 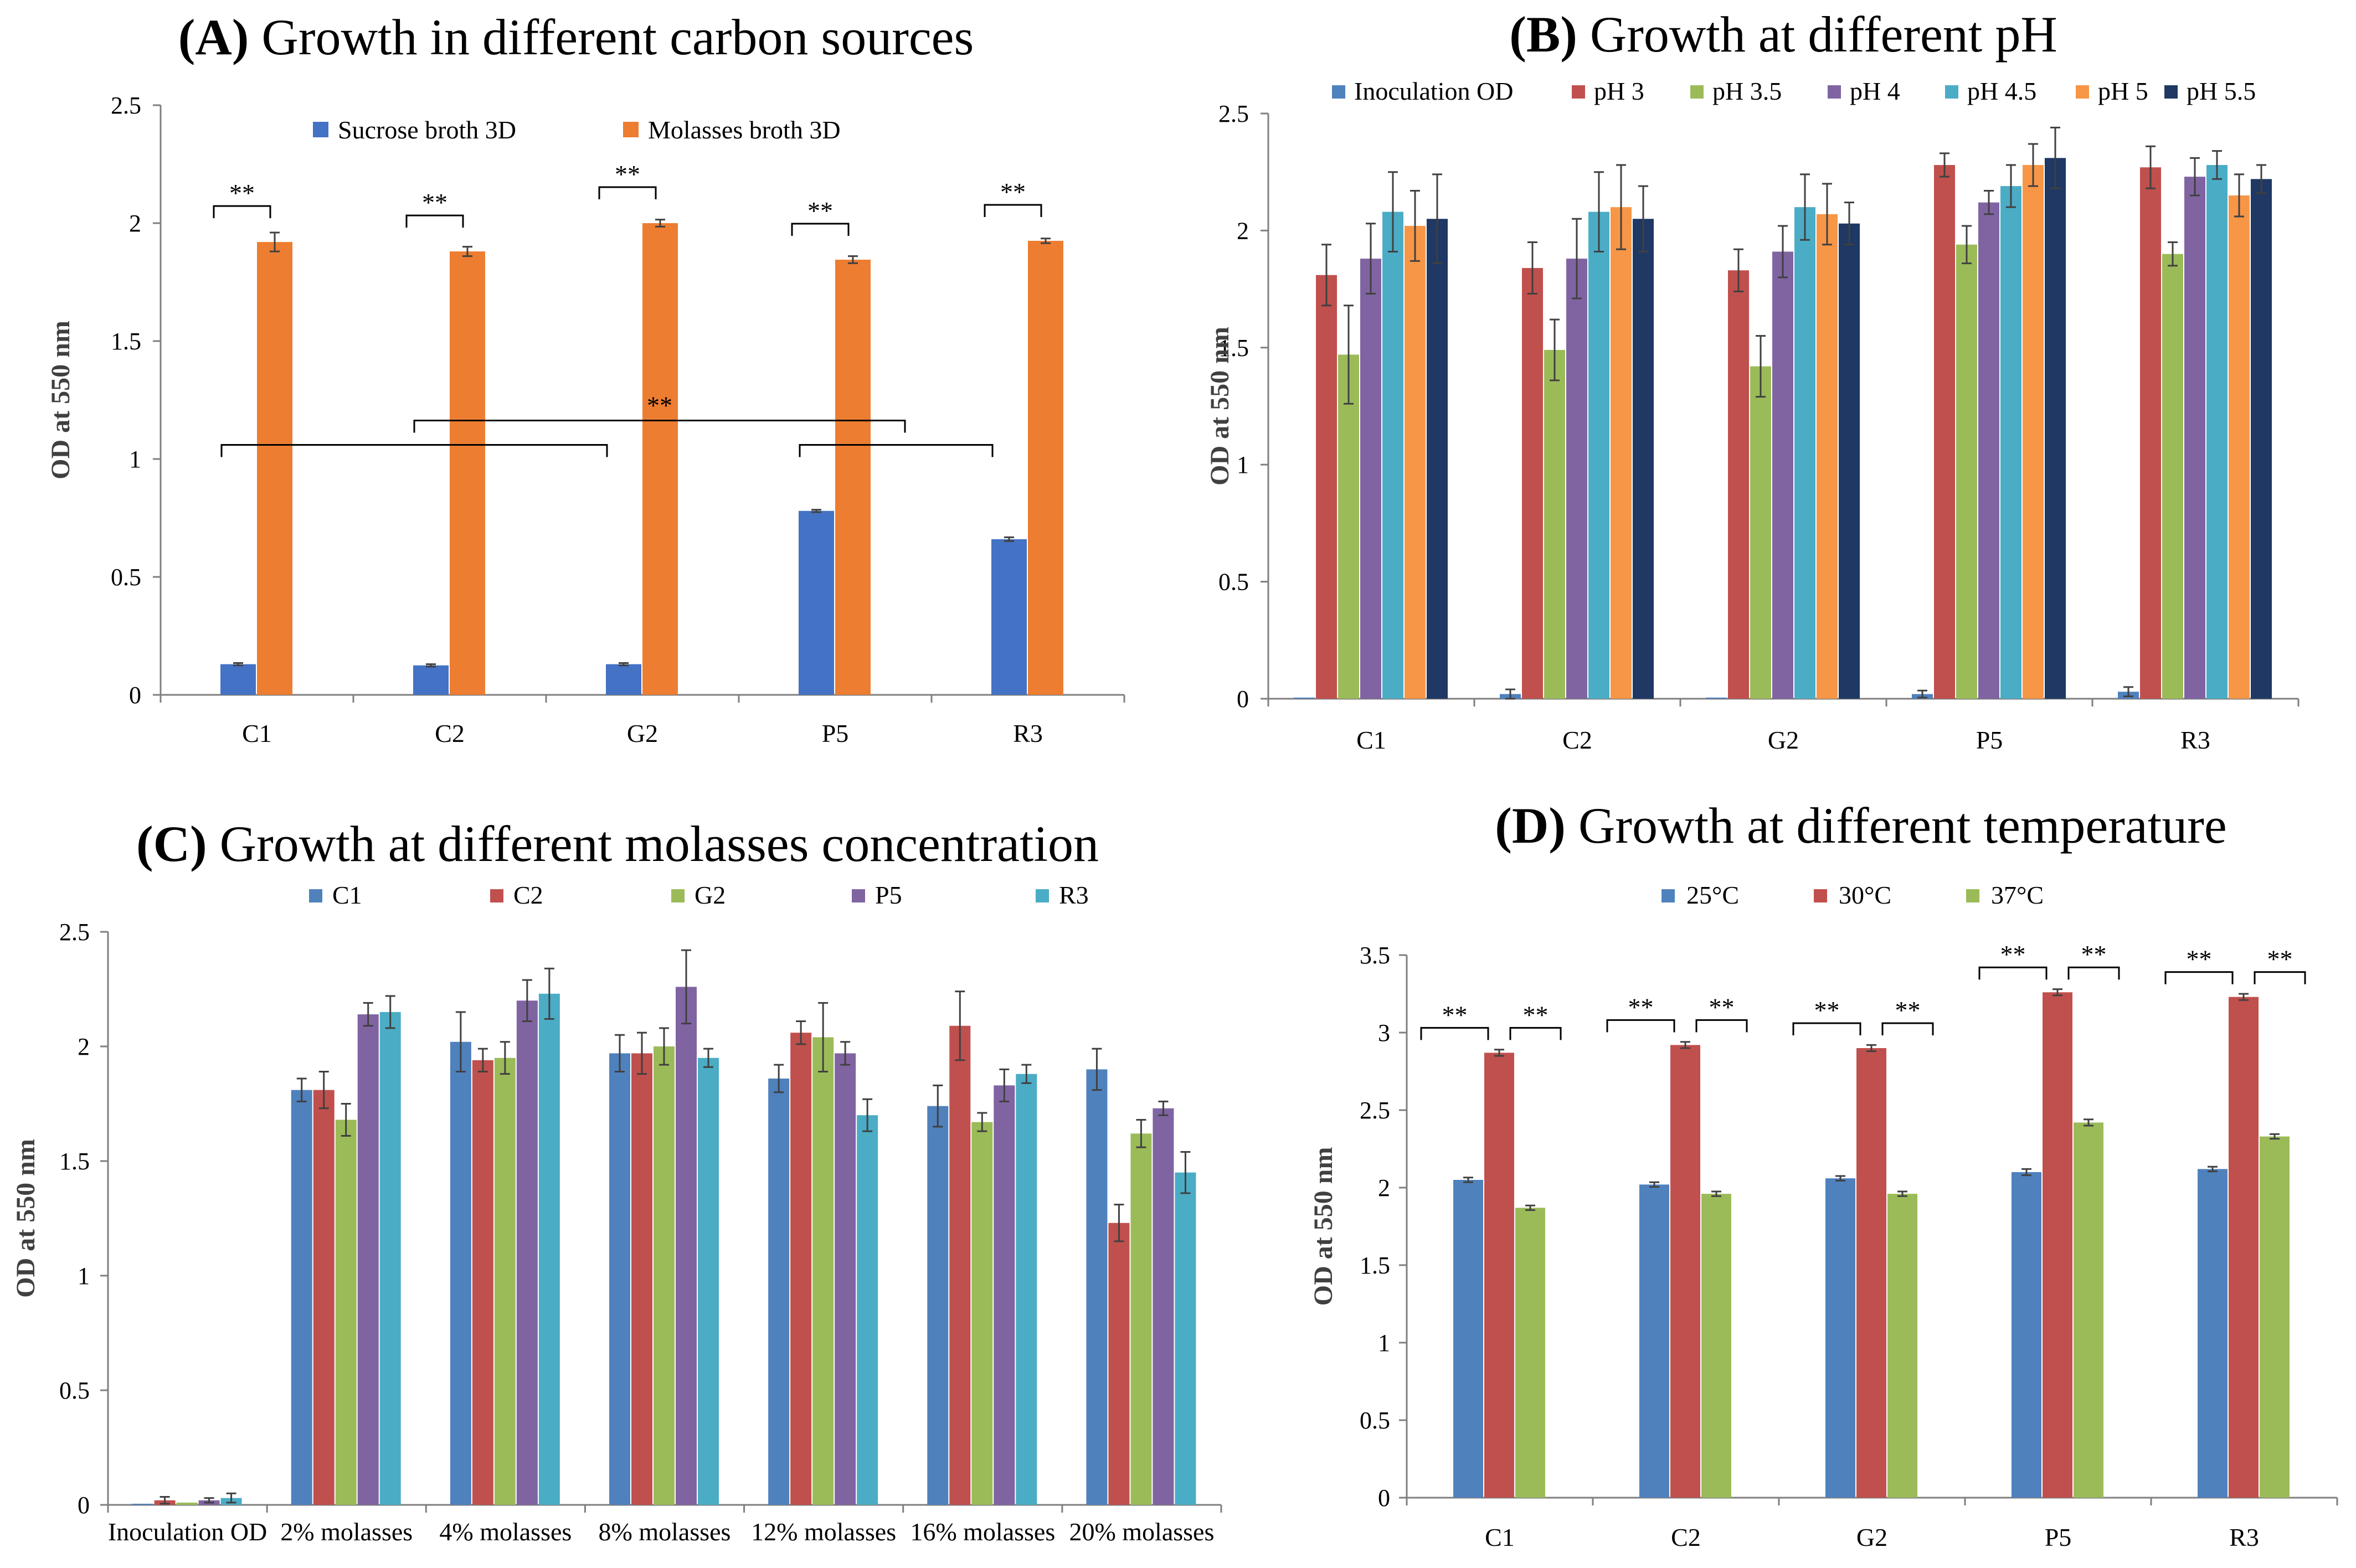 I want to click on legend-label: Sucrose broth 3D, so click(x=427, y=130).